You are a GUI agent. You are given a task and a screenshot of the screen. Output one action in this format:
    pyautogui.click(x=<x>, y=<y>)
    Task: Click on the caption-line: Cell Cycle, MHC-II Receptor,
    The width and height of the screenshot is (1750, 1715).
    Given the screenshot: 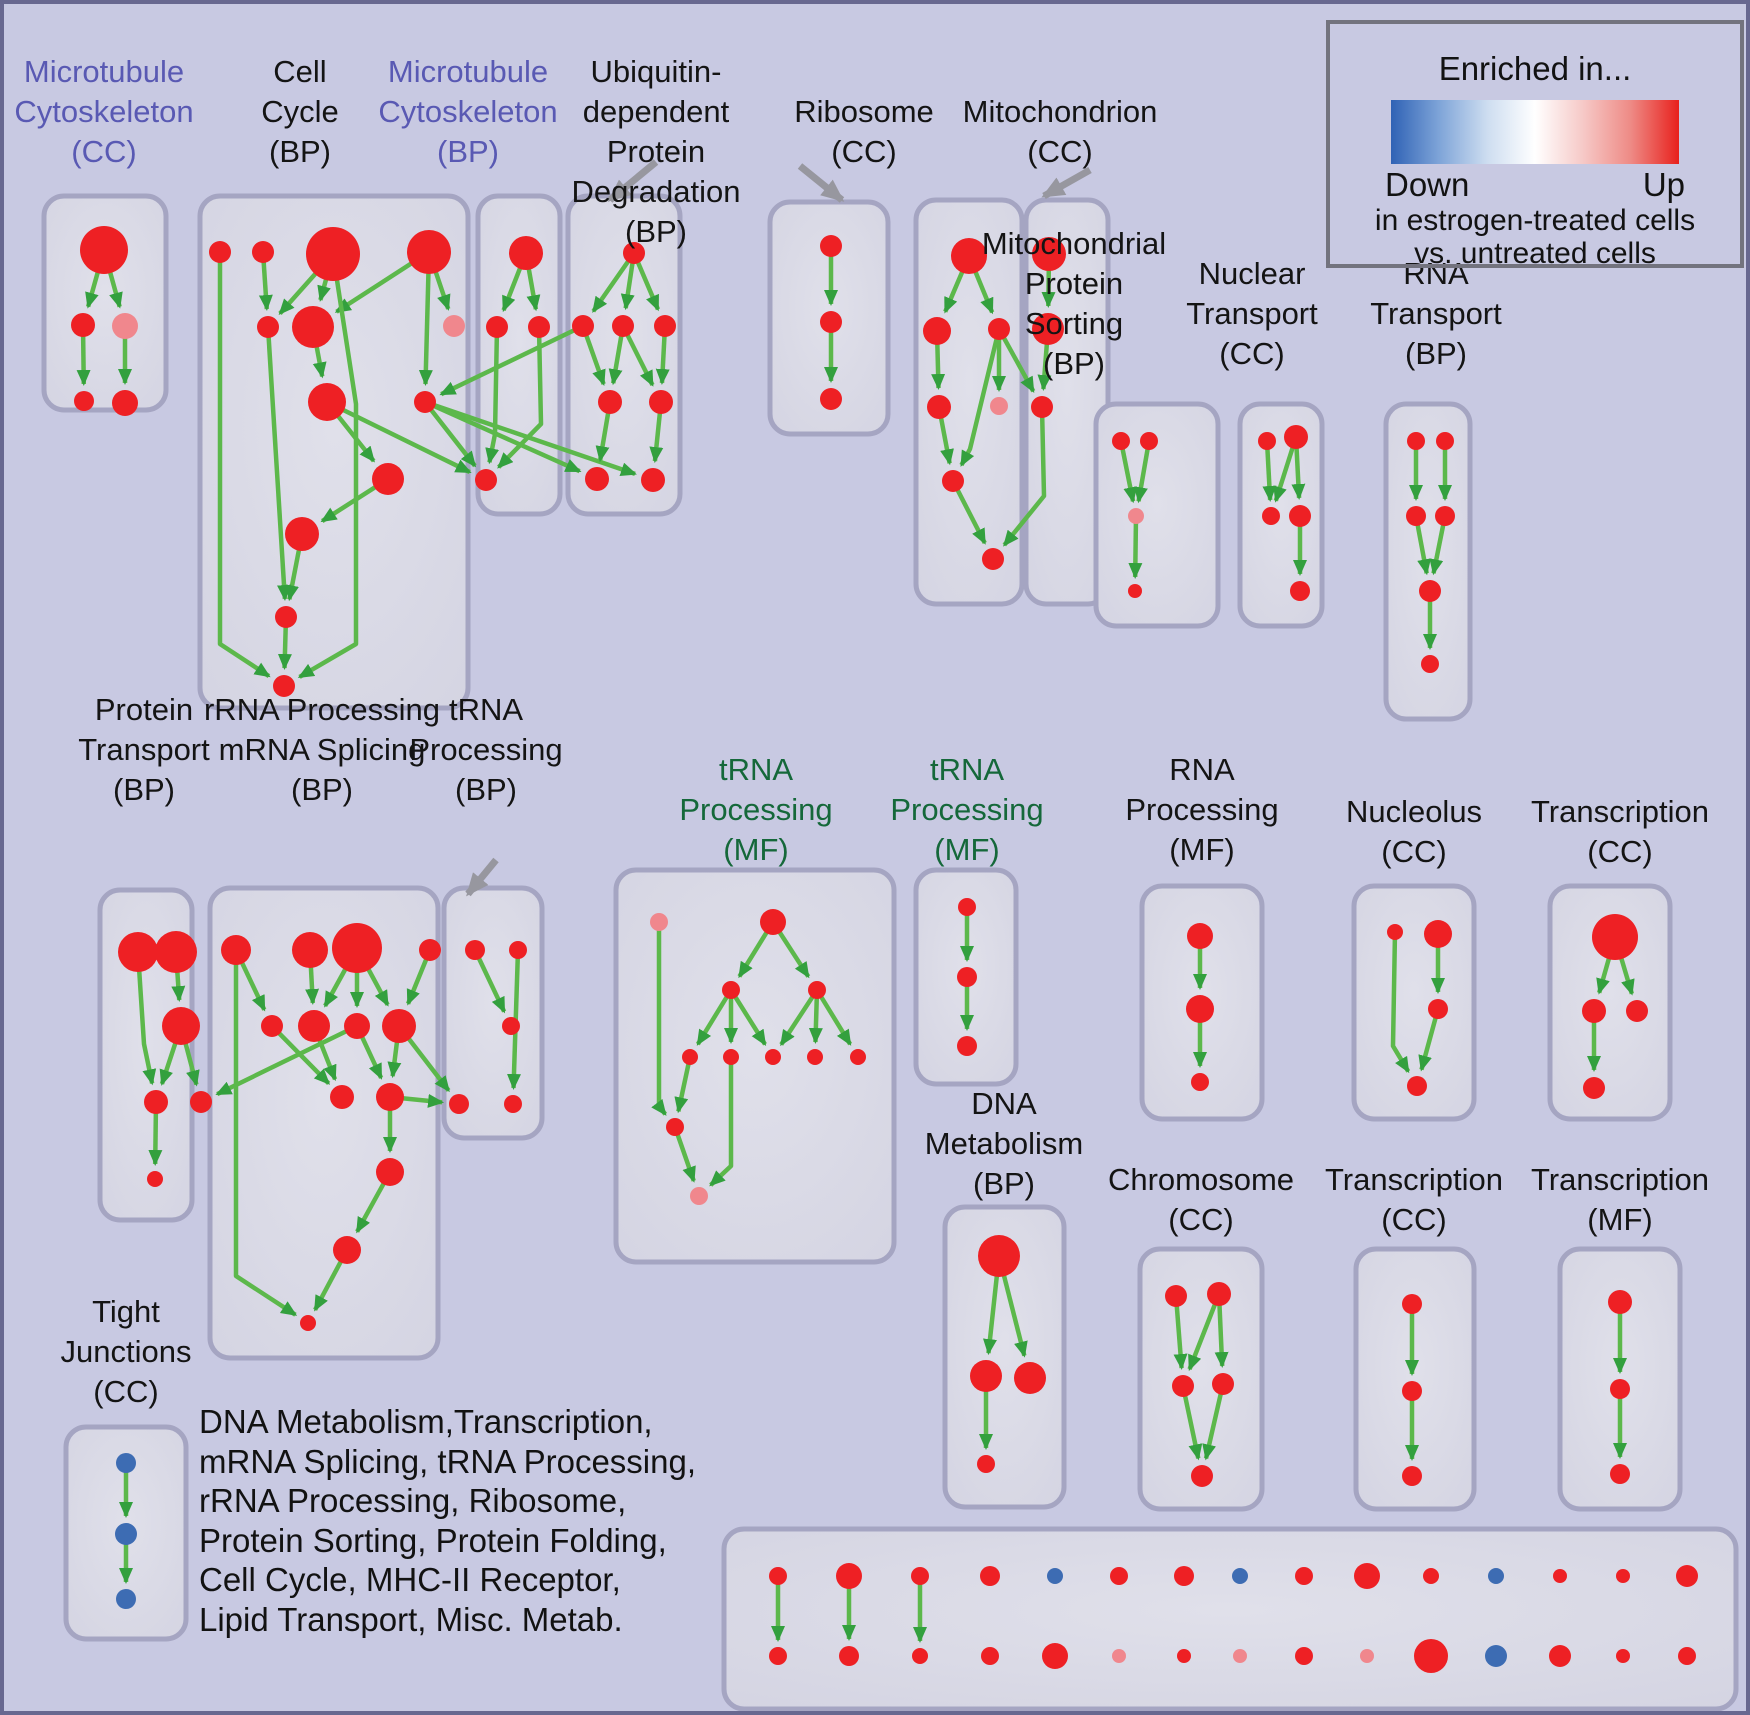 What is the action you would take?
    pyautogui.click(x=410, y=1579)
    